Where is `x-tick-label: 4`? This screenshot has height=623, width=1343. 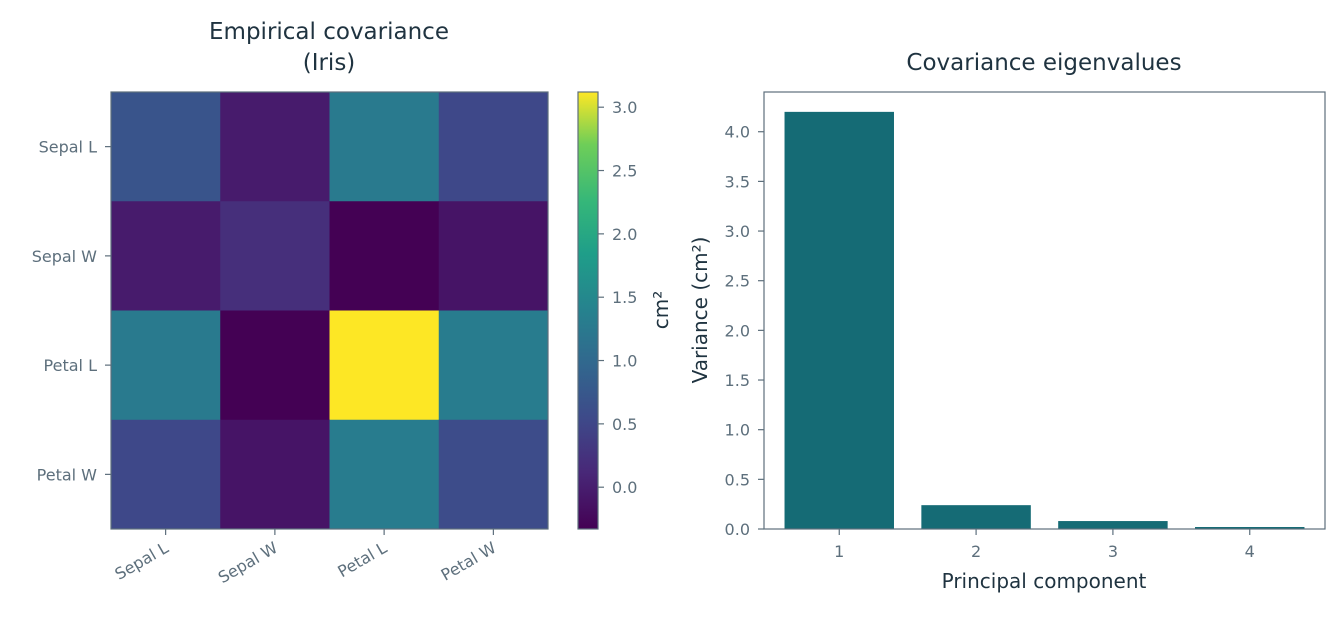 x-tick-label: 4 is located at coordinates (1250, 551).